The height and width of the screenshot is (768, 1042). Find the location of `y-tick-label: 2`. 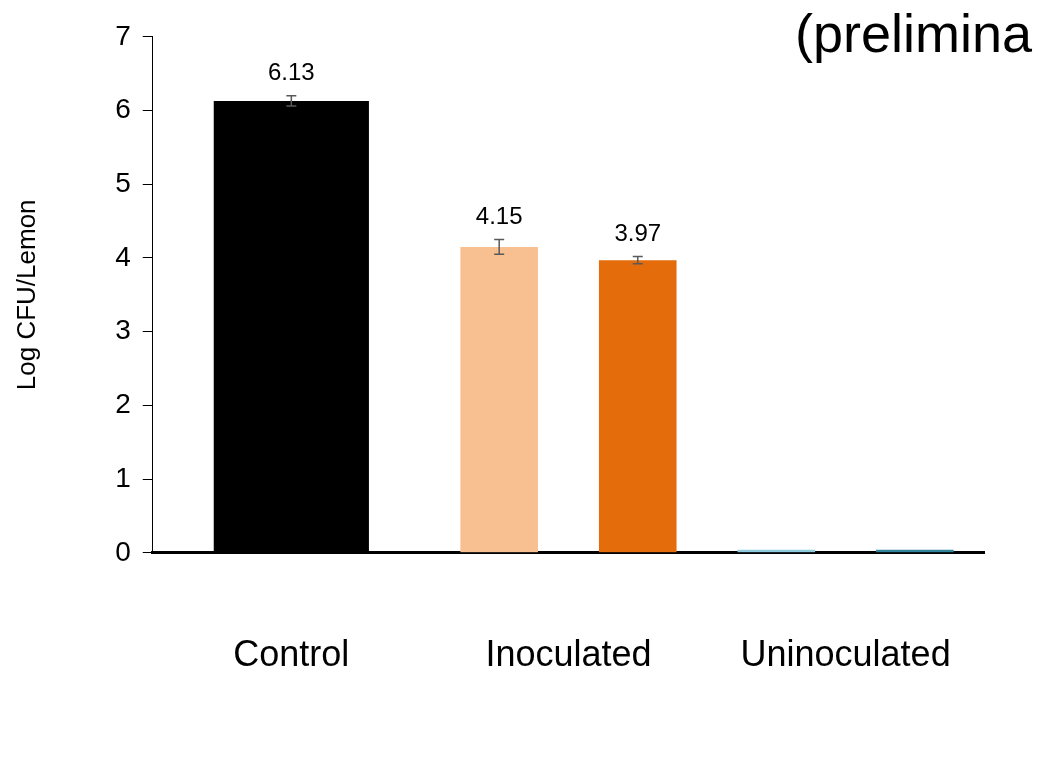

y-tick-label: 2 is located at coordinates (123, 404).